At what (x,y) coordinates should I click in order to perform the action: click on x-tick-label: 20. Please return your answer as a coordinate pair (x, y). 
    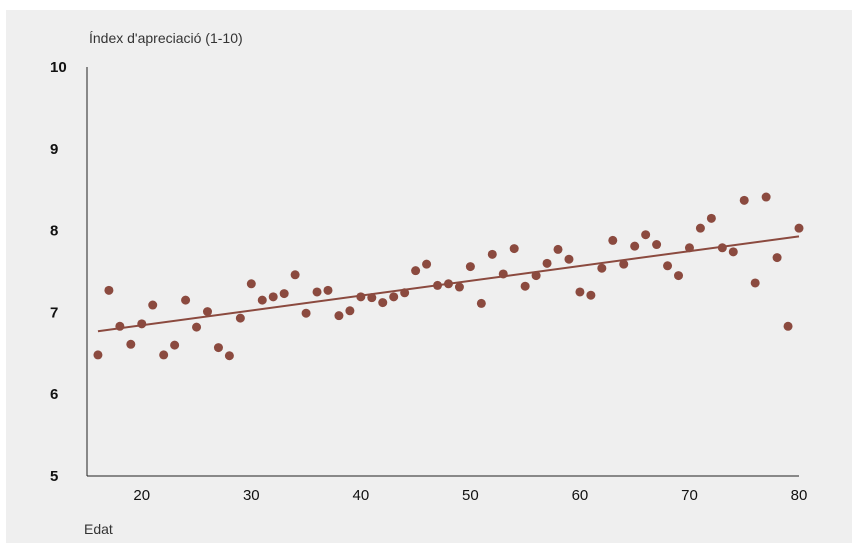
    Looking at the image, I should click on (141, 495).